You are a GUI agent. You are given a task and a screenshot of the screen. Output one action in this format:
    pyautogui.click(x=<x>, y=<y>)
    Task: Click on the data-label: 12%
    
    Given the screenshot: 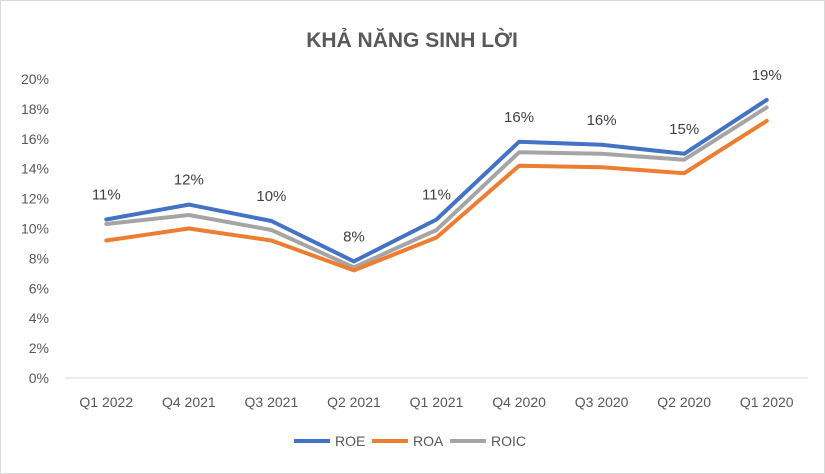 What is the action you would take?
    pyautogui.click(x=189, y=180)
    